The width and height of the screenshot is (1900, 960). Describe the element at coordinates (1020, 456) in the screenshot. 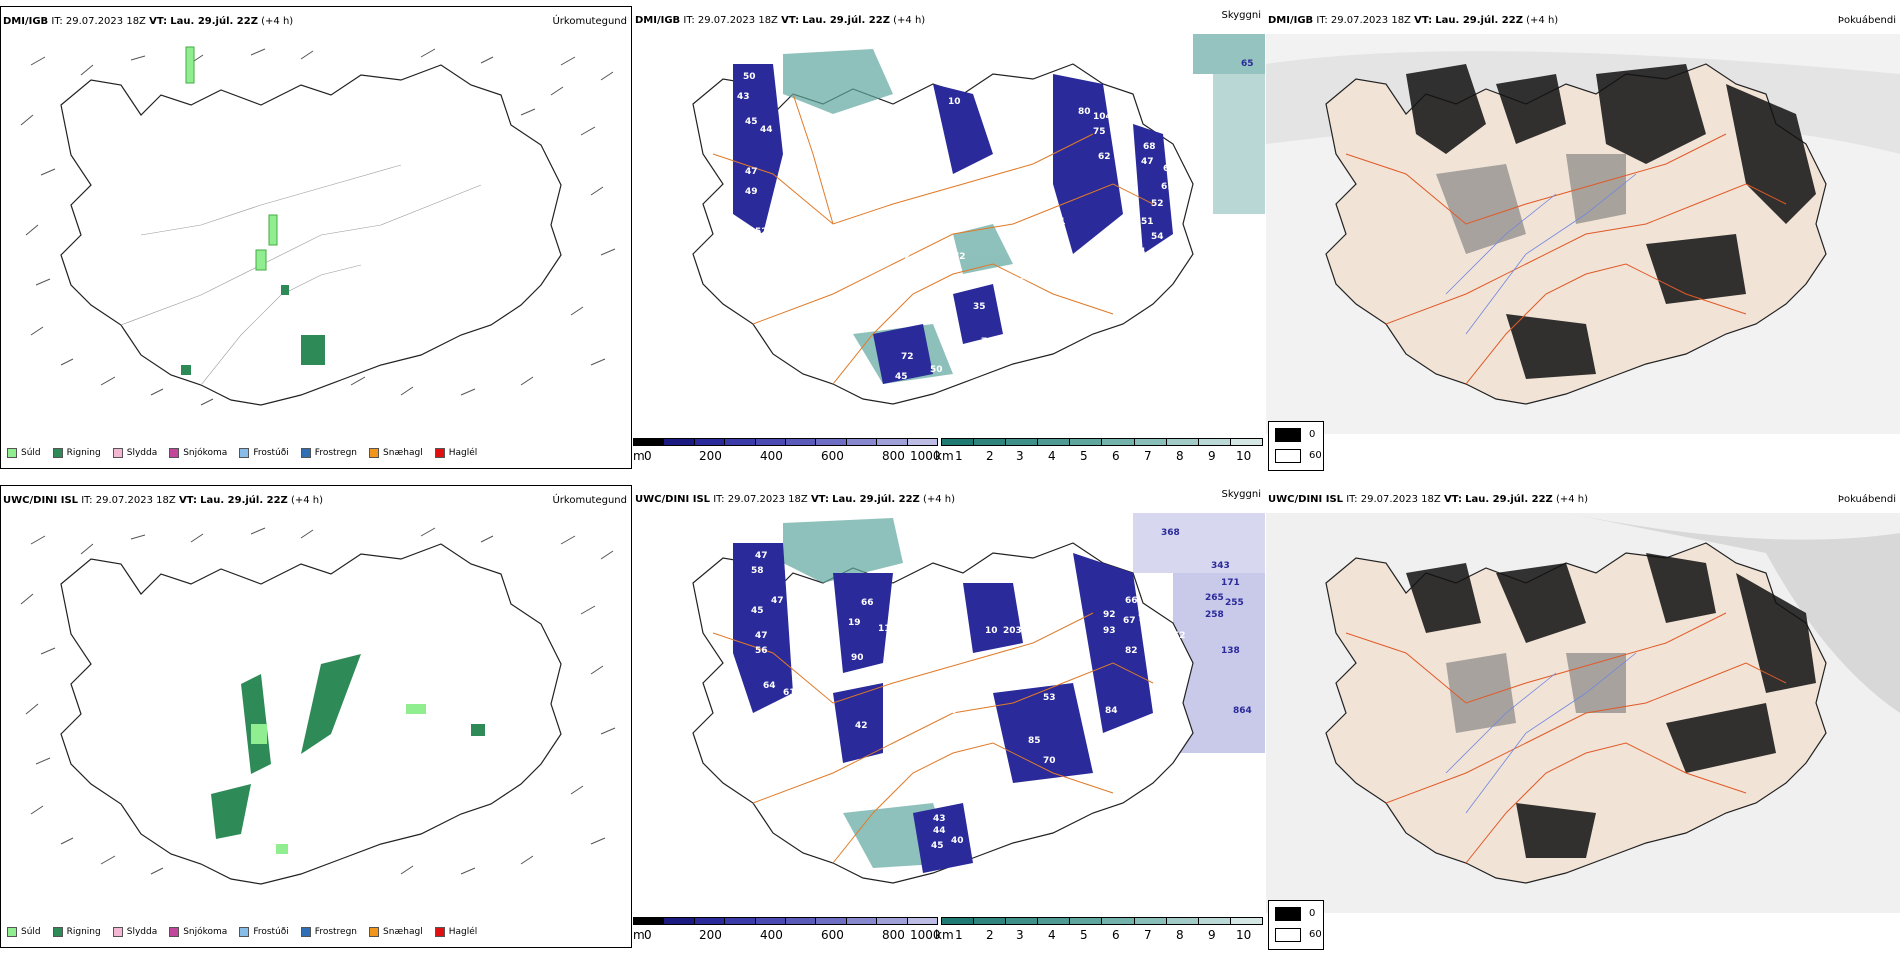

I see `visibility-tick: 3` at that location.